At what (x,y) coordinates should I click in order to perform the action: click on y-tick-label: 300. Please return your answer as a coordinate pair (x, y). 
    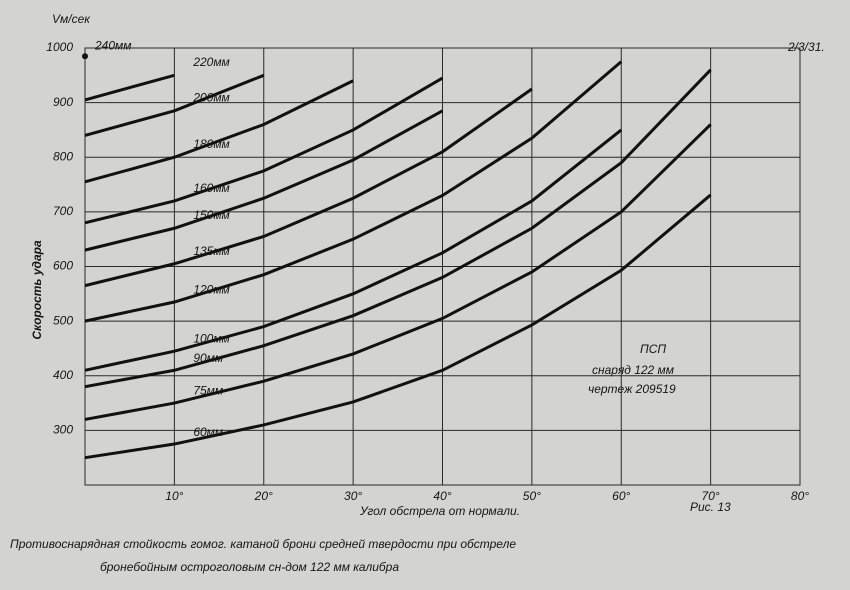
    Looking at the image, I should click on (63, 430).